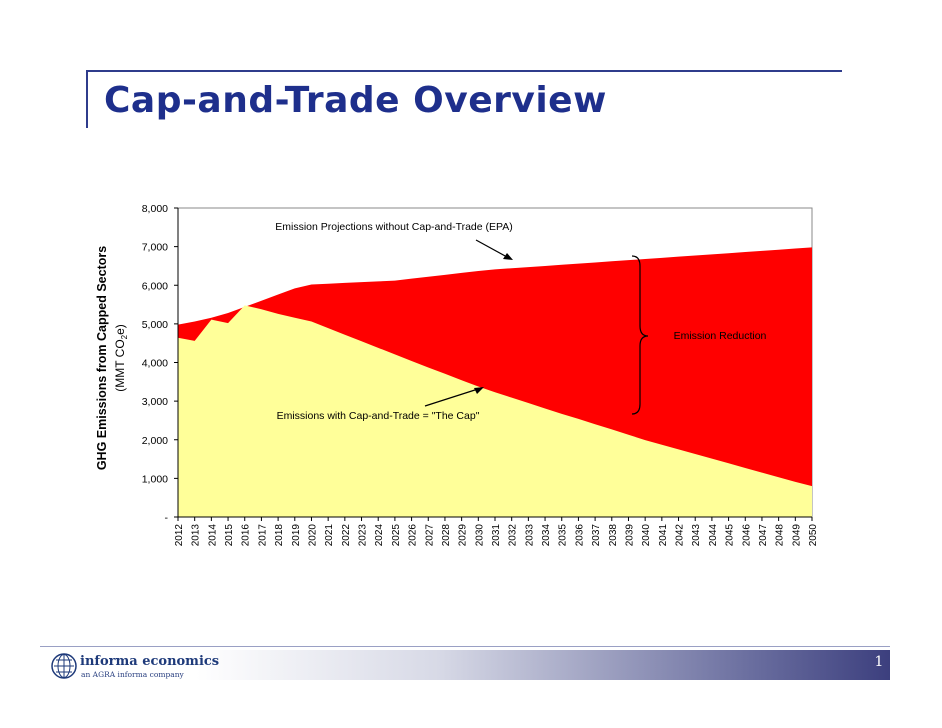 This screenshot has width=942, height=728. I want to click on x-tick-label: 2026, so click(413, 535).